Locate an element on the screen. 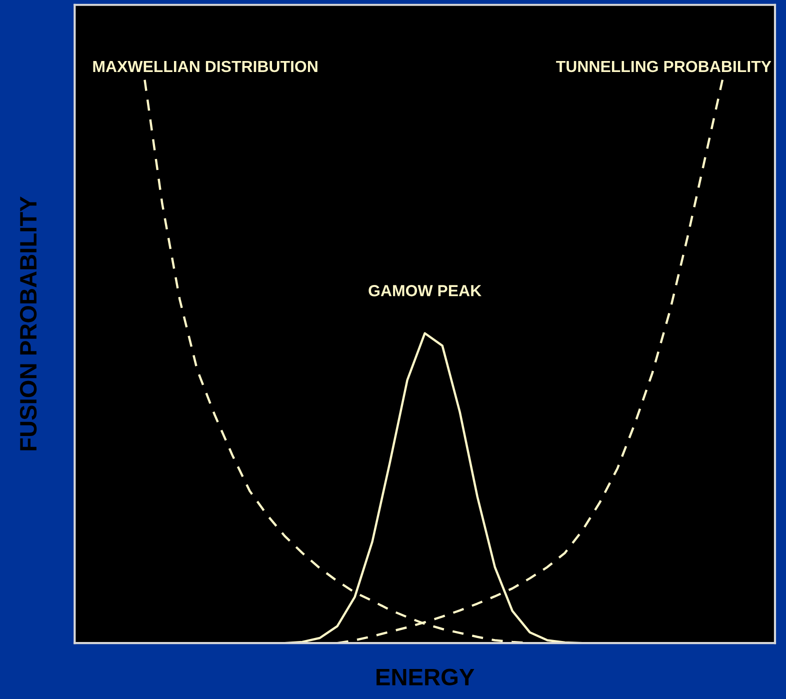 This screenshot has width=786, height=699. text: TUNNELLING PROBABILITY is located at coordinates (664, 66).